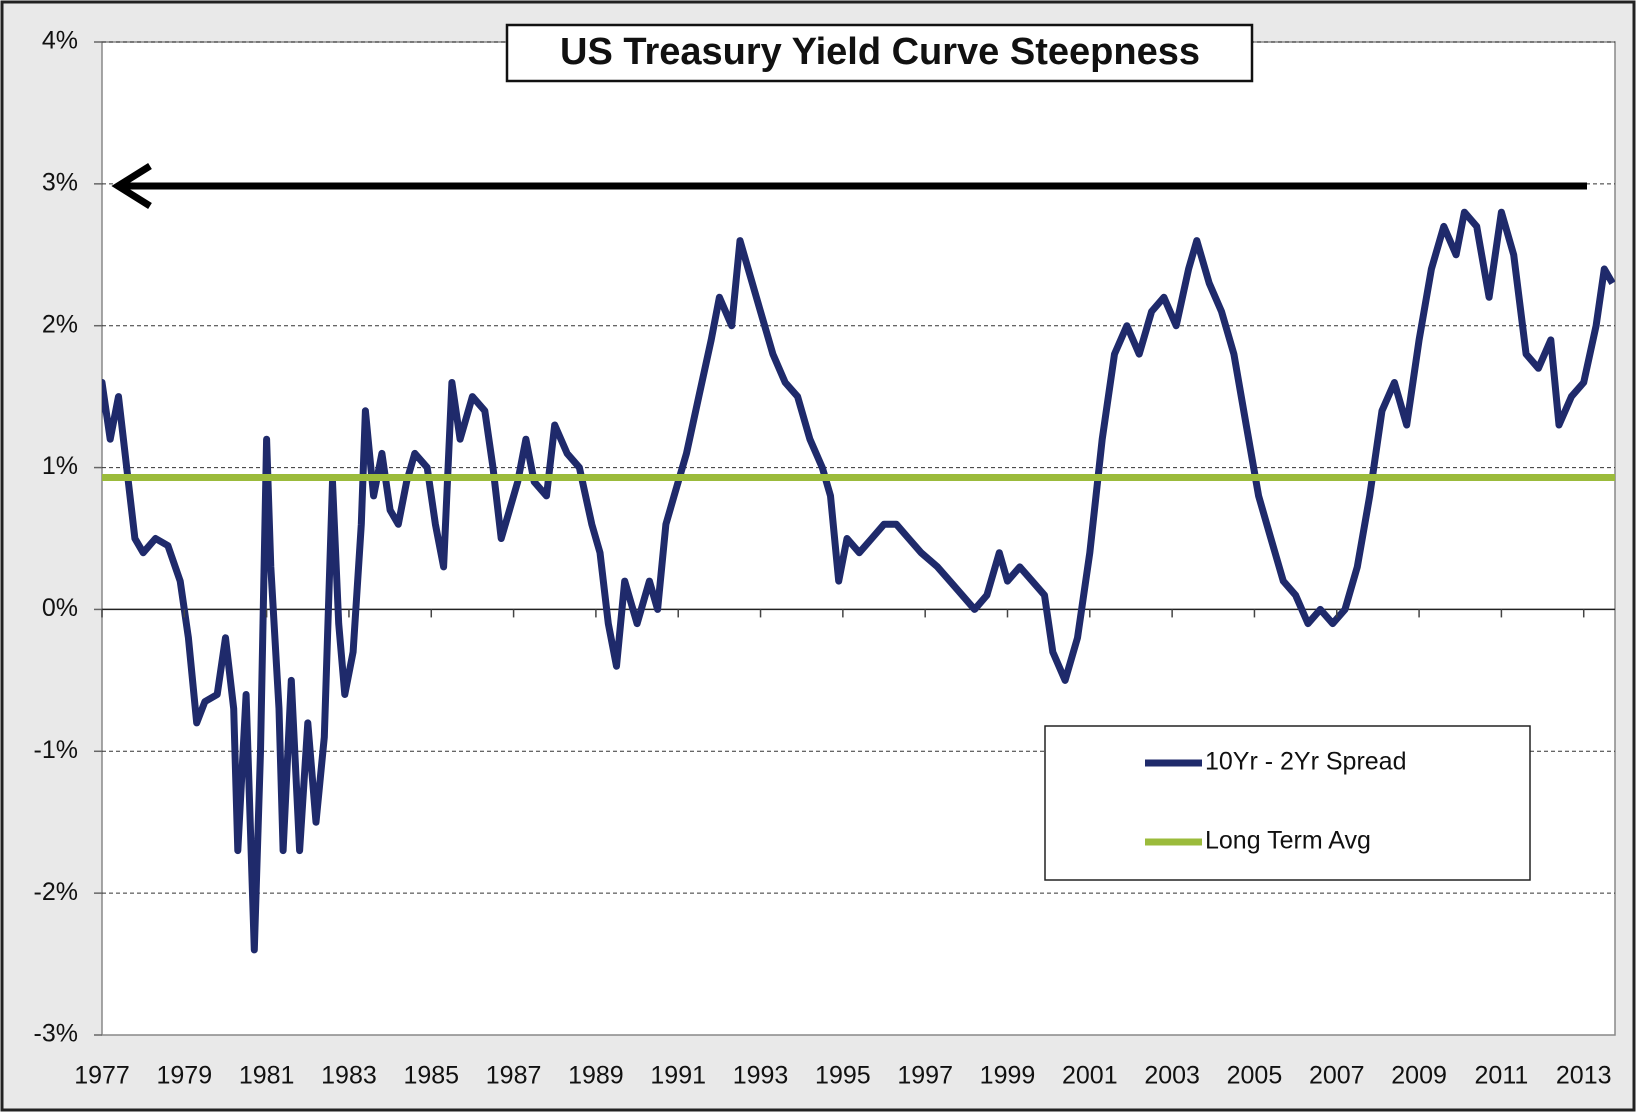 The image size is (1636, 1112). Describe the element at coordinates (185, 1076) in the screenshot. I see `x-tick-label: 1979` at that location.